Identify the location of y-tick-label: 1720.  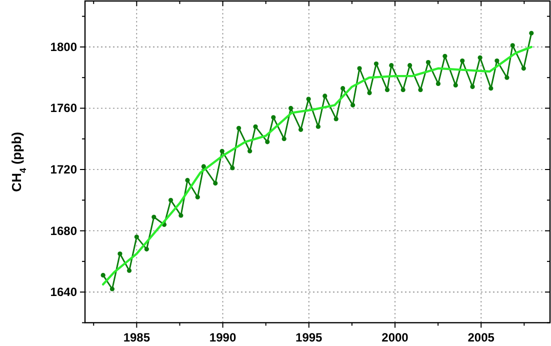
(64, 169).